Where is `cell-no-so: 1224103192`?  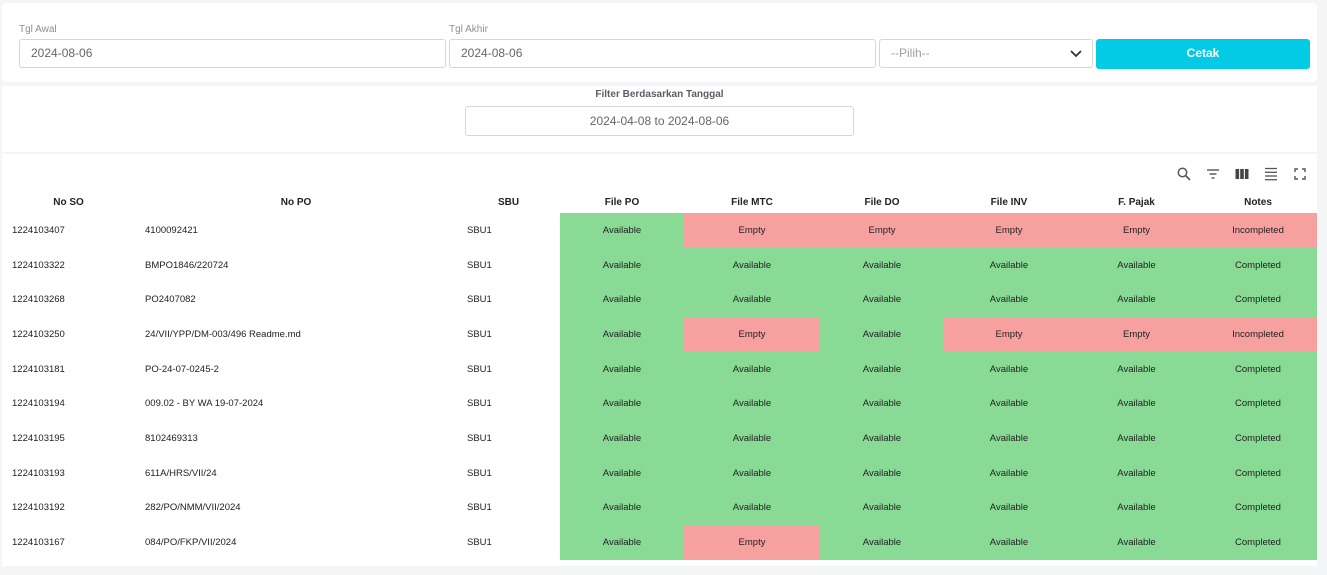
cell-no-so: 1224103192 is located at coordinates (38, 508).